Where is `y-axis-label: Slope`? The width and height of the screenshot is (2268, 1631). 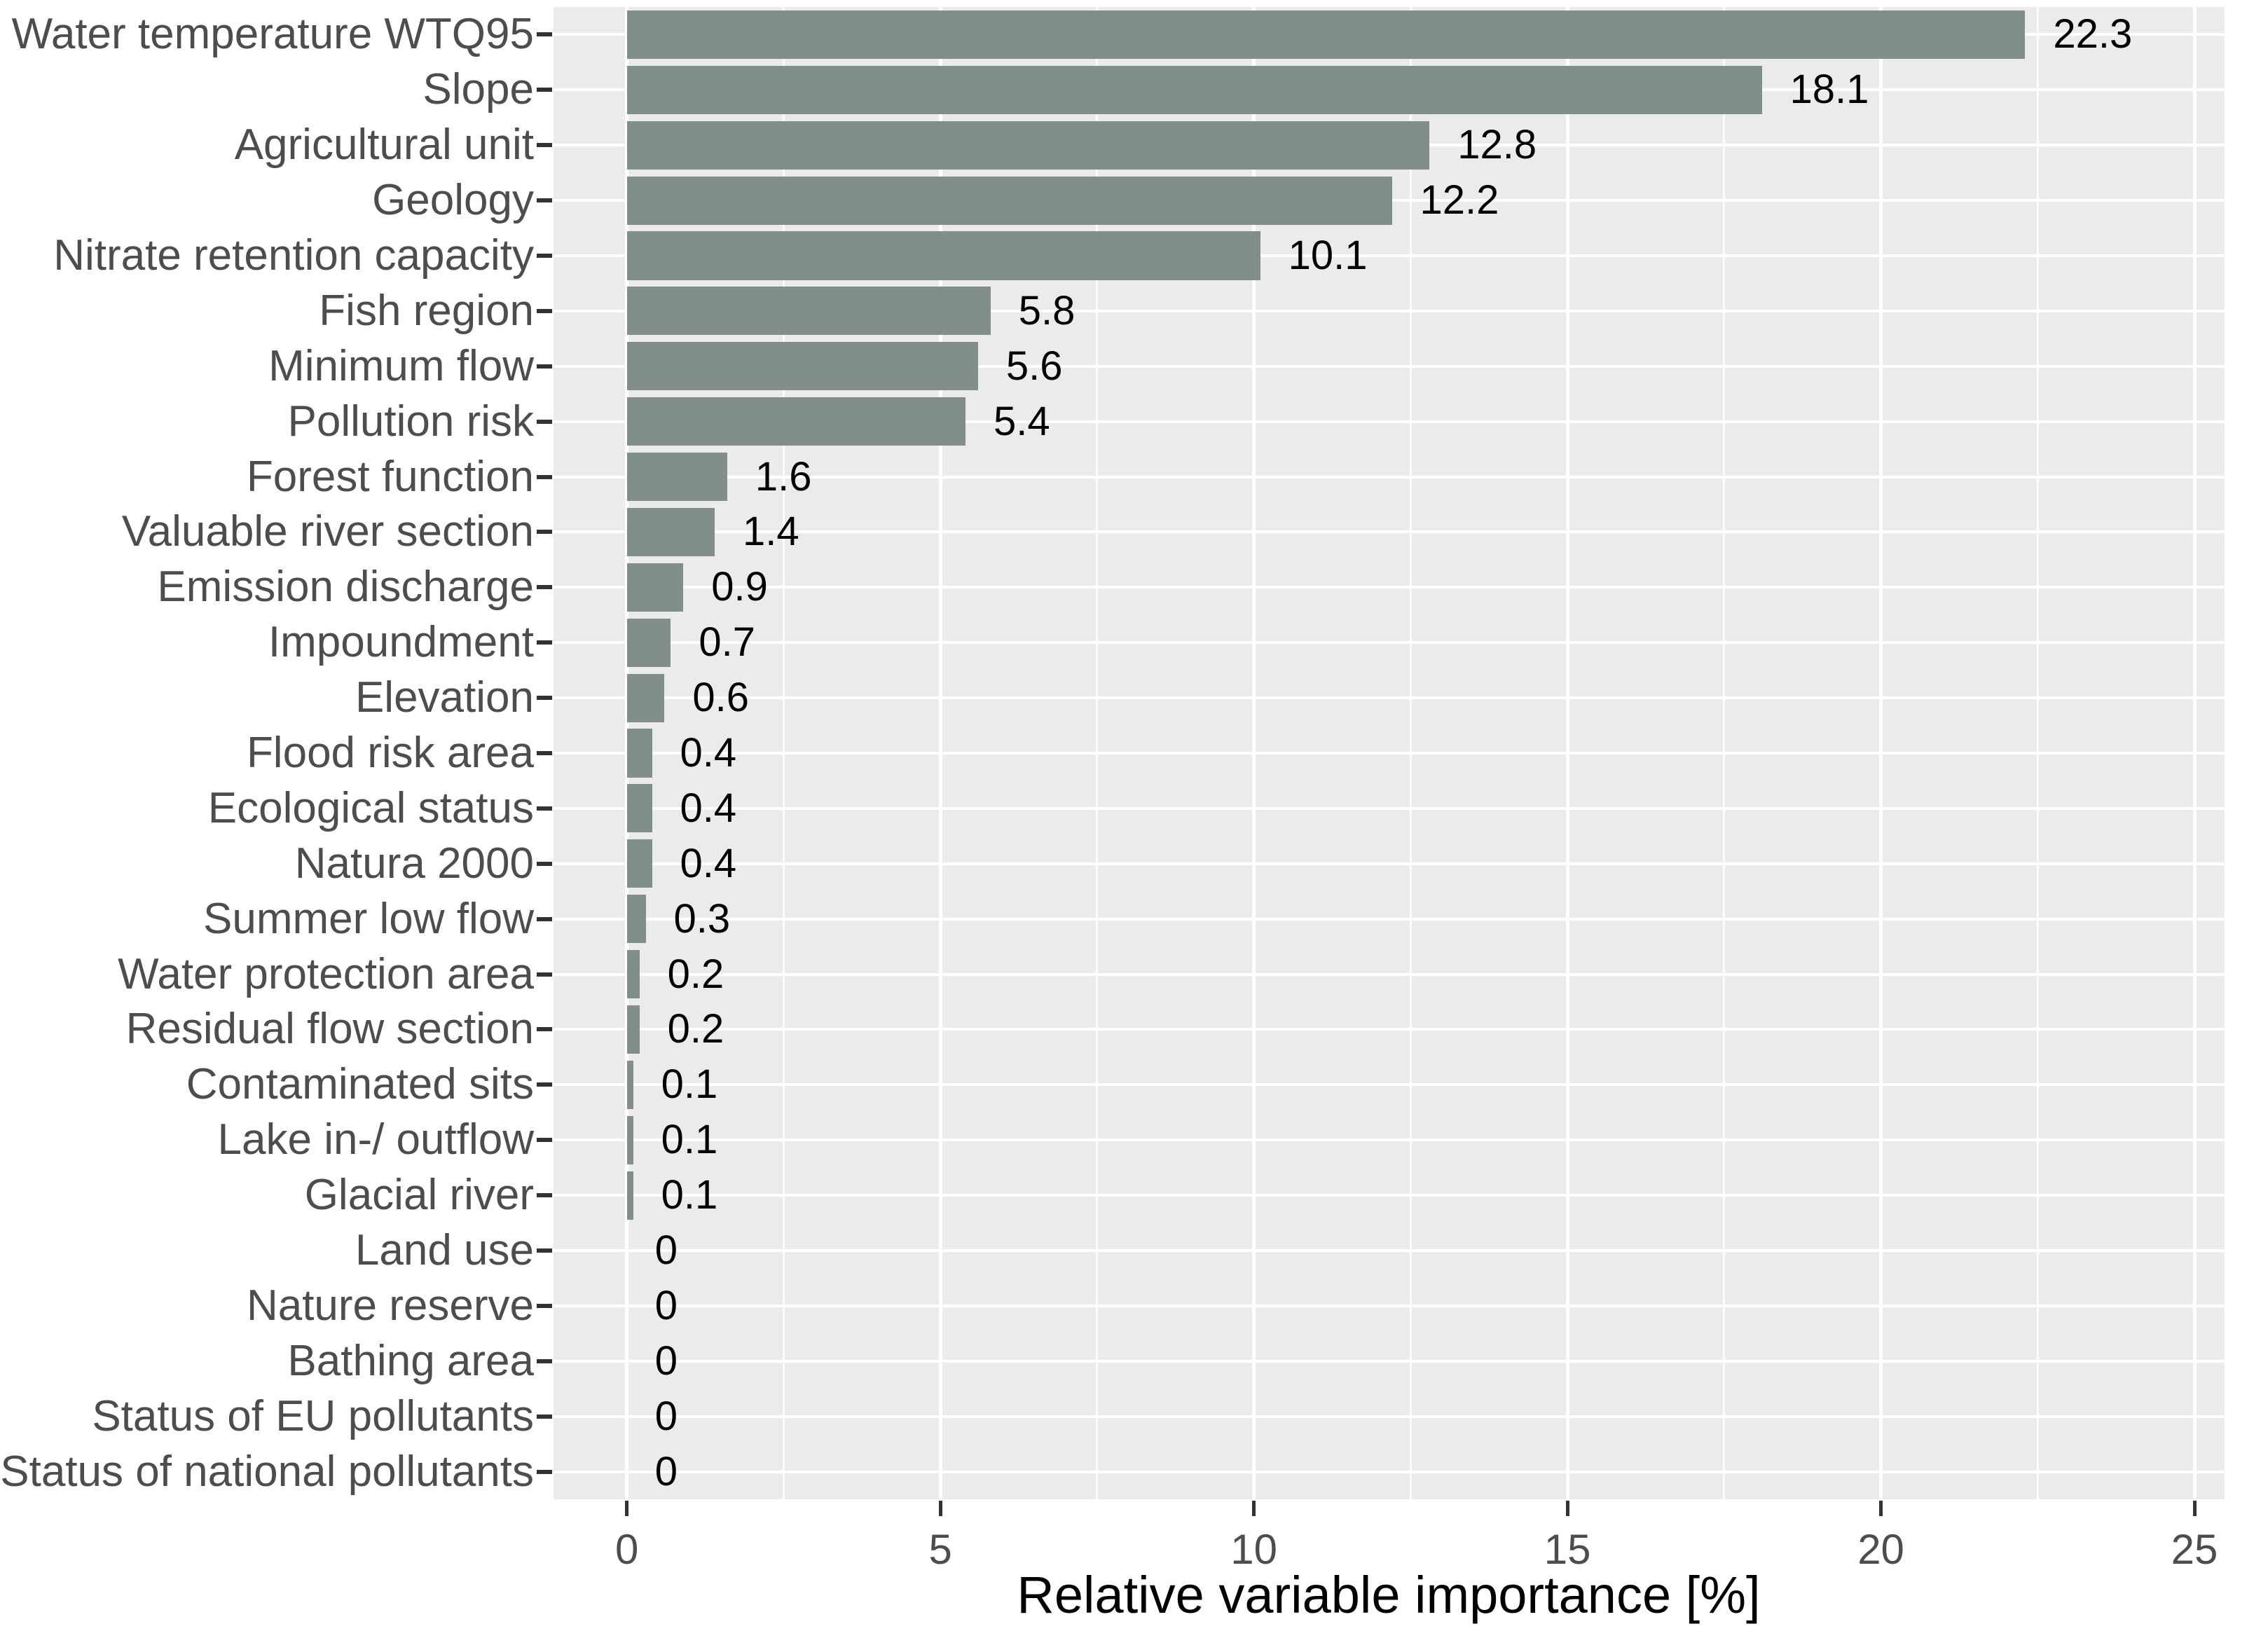
y-axis-label: Slope is located at coordinates (478, 89).